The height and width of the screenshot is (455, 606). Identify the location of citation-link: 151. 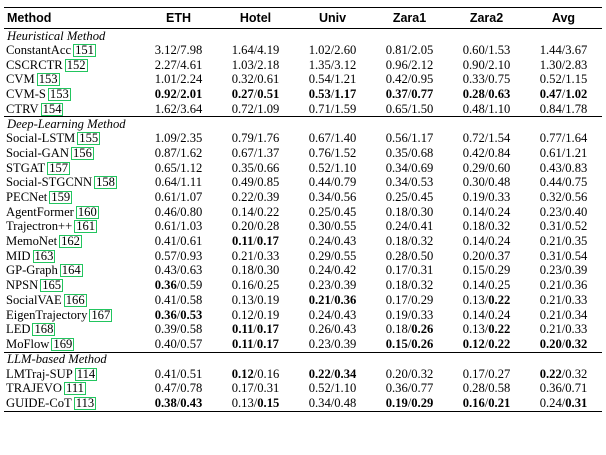
(84, 49).